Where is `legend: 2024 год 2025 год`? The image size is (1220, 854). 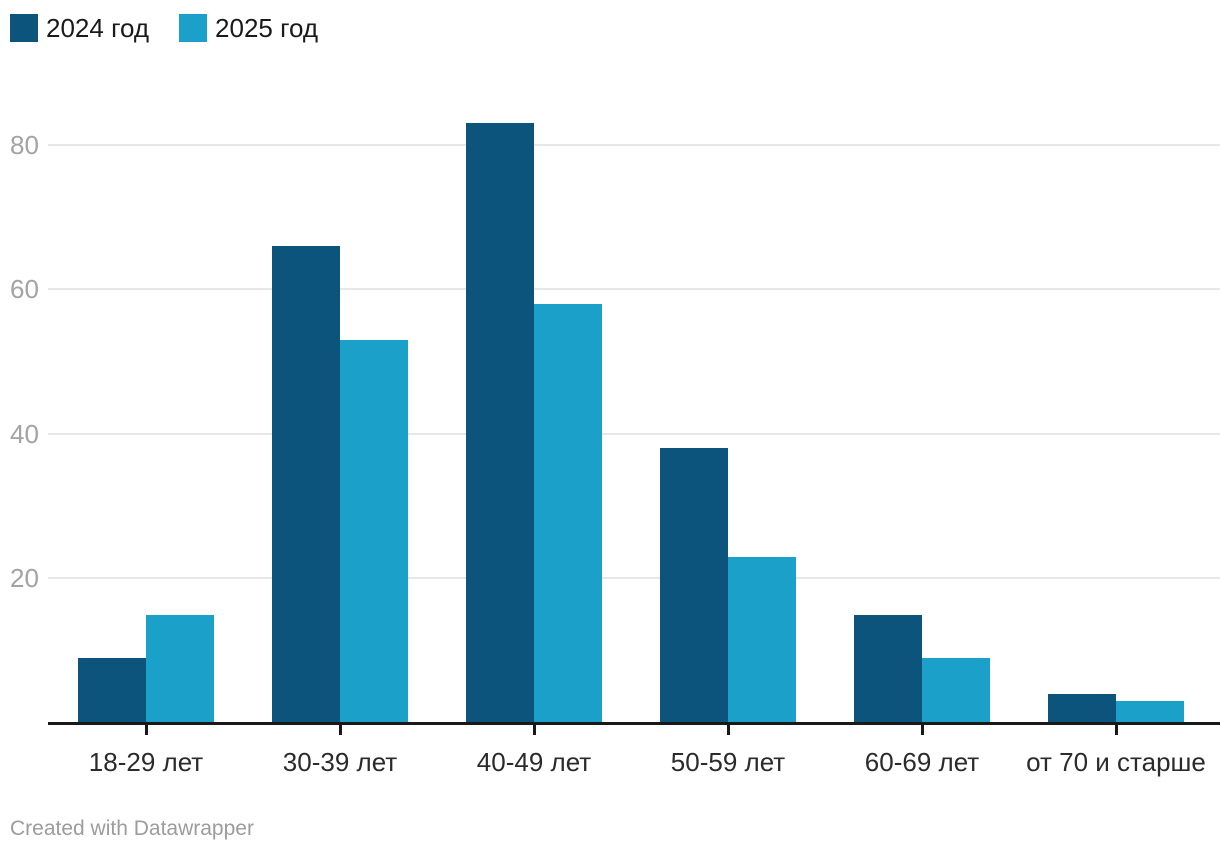 legend: 2024 год 2025 год is located at coordinates (179, 28).